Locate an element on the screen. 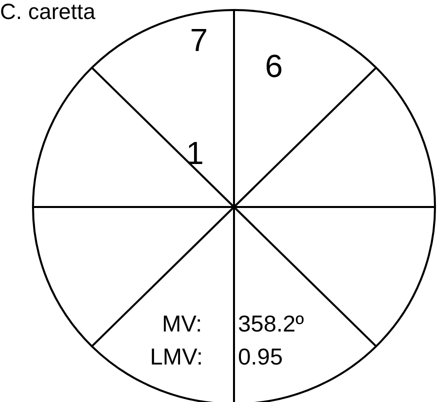 The height and width of the screenshot is (402, 439). text: MV: is located at coordinates (182, 323).